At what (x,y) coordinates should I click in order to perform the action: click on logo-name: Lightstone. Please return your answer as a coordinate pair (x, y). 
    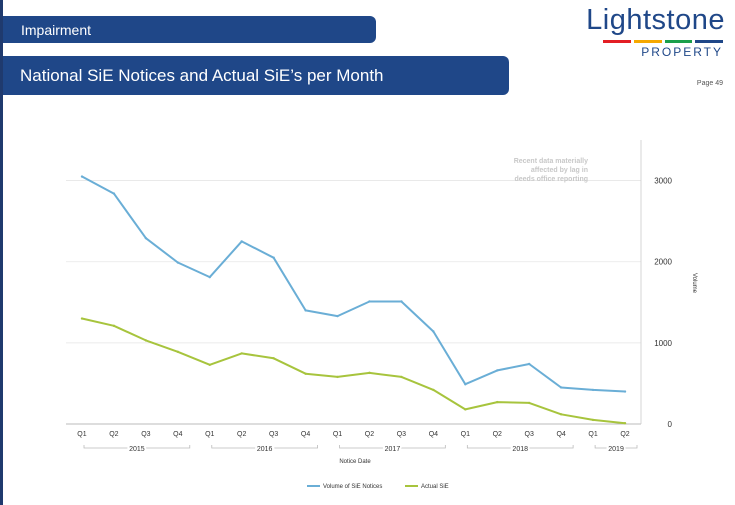
    Looking at the image, I should click on (655, 20).